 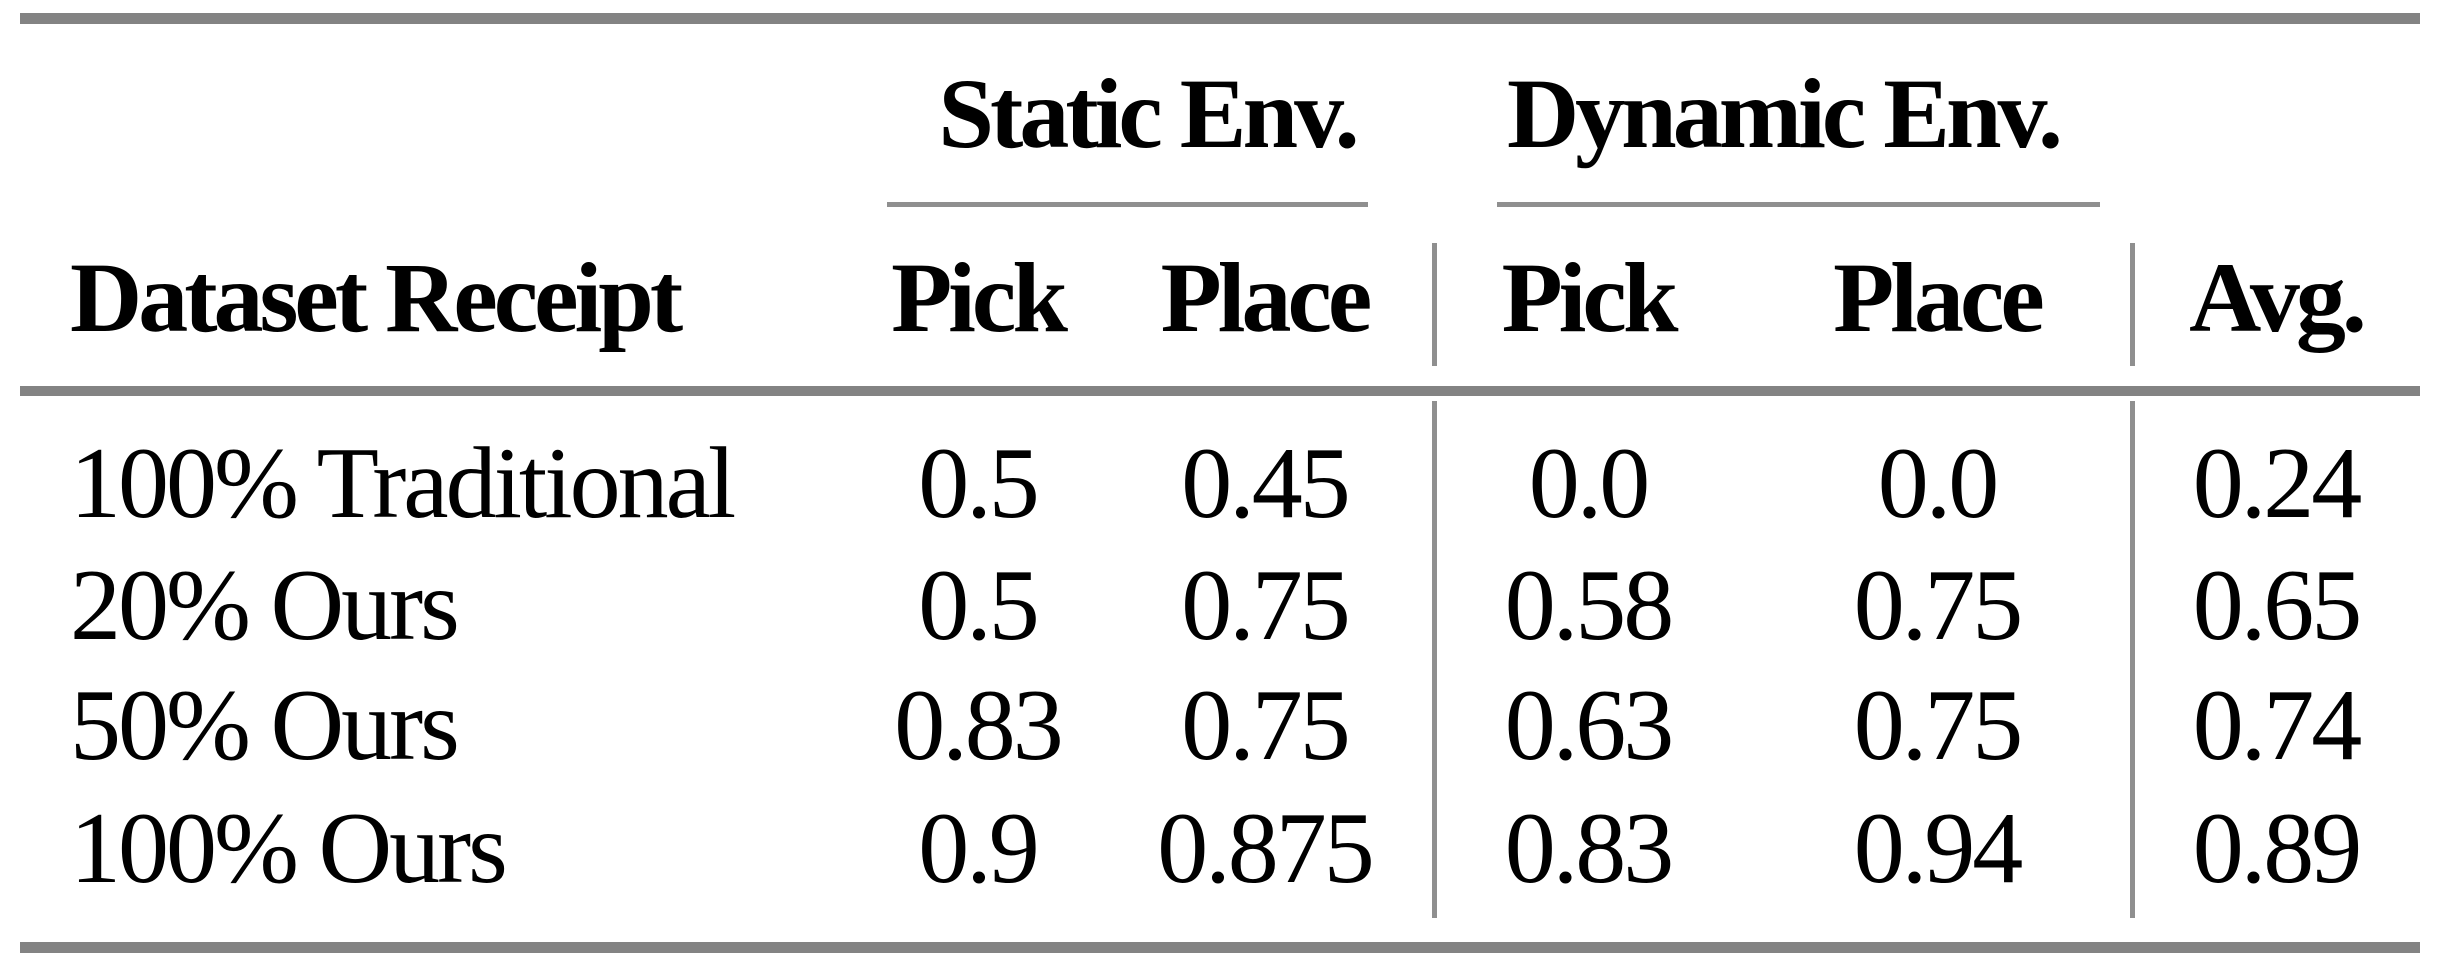 What do you see at coordinates (2132, 304) in the screenshot?
I see `vertical-separator-avg-header` at bounding box center [2132, 304].